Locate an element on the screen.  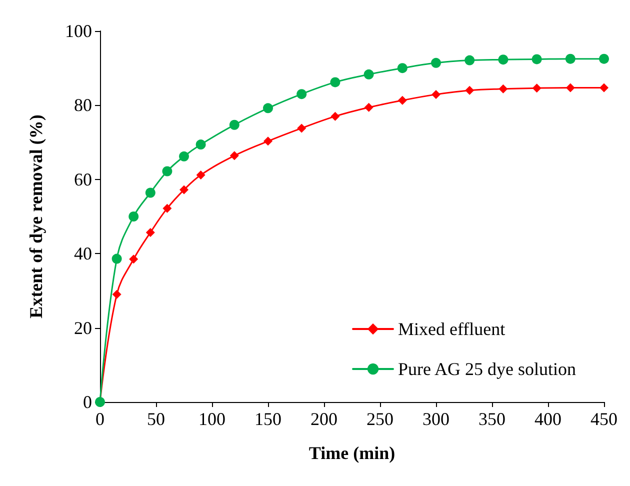
y-tick-label: 100 is located at coordinates (78, 31).